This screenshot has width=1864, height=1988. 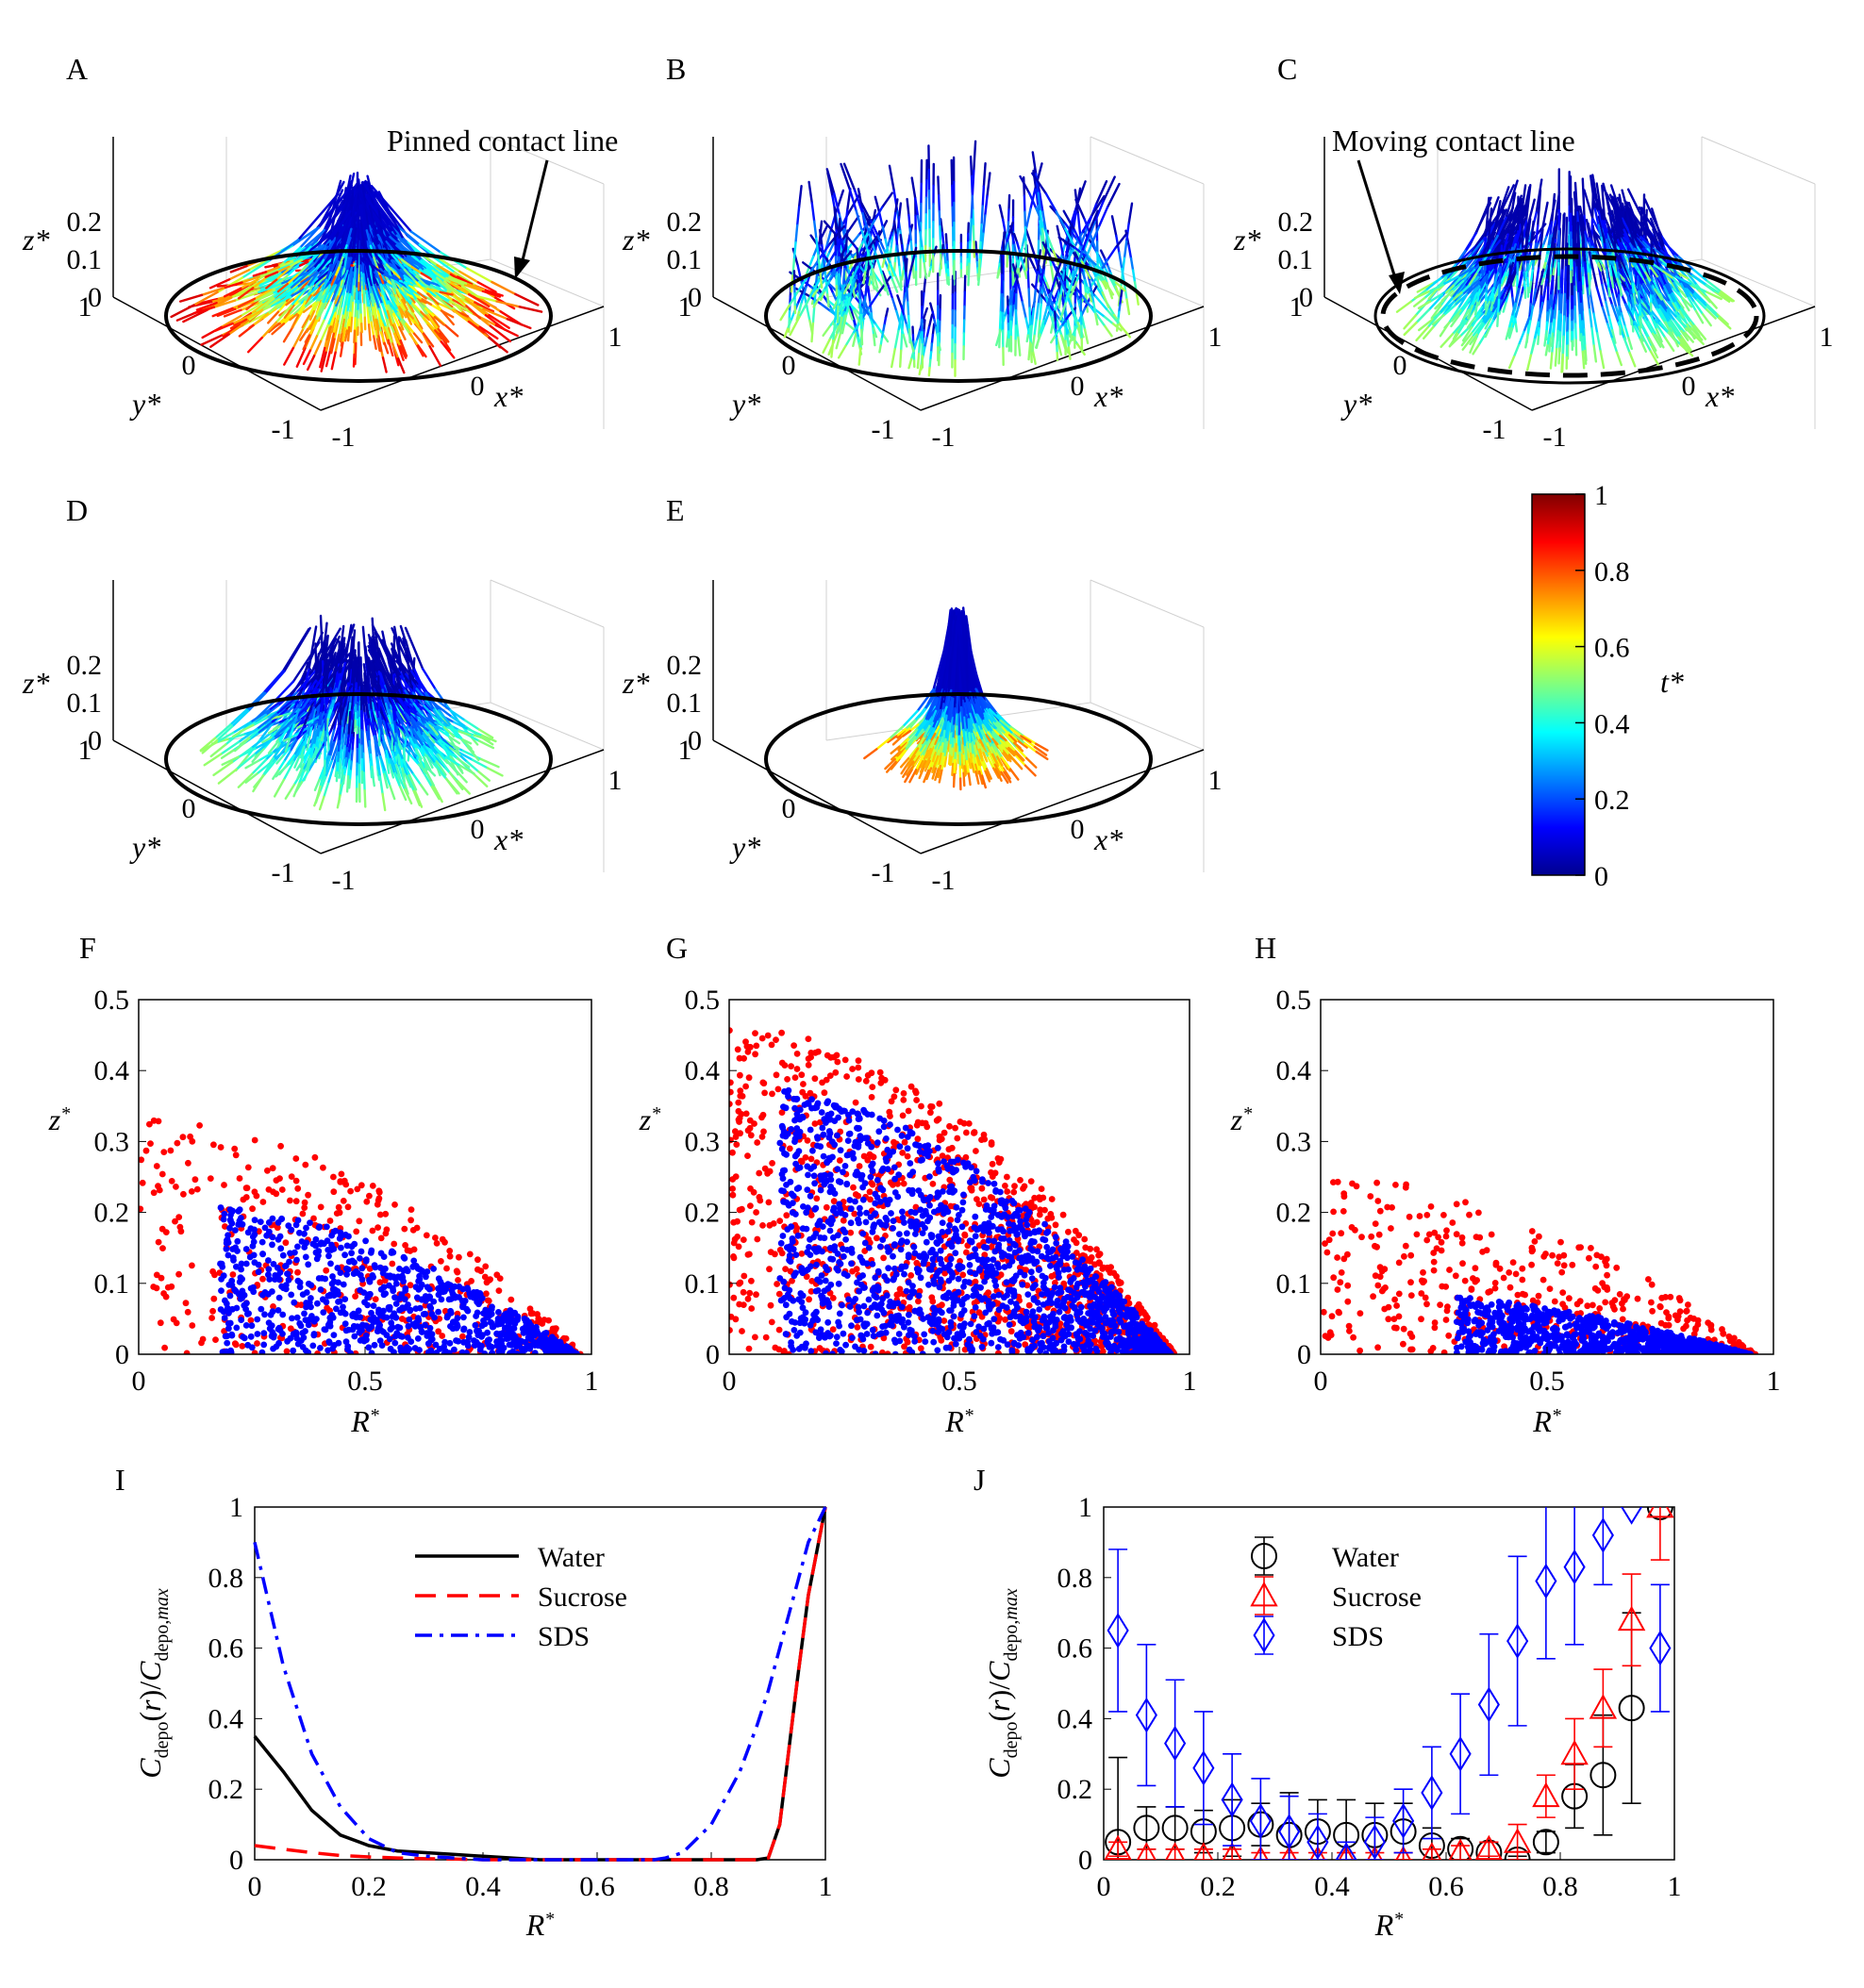 What do you see at coordinates (676, 510) in the screenshot?
I see `panel-label-e: E` at bounding box center [676, 510].